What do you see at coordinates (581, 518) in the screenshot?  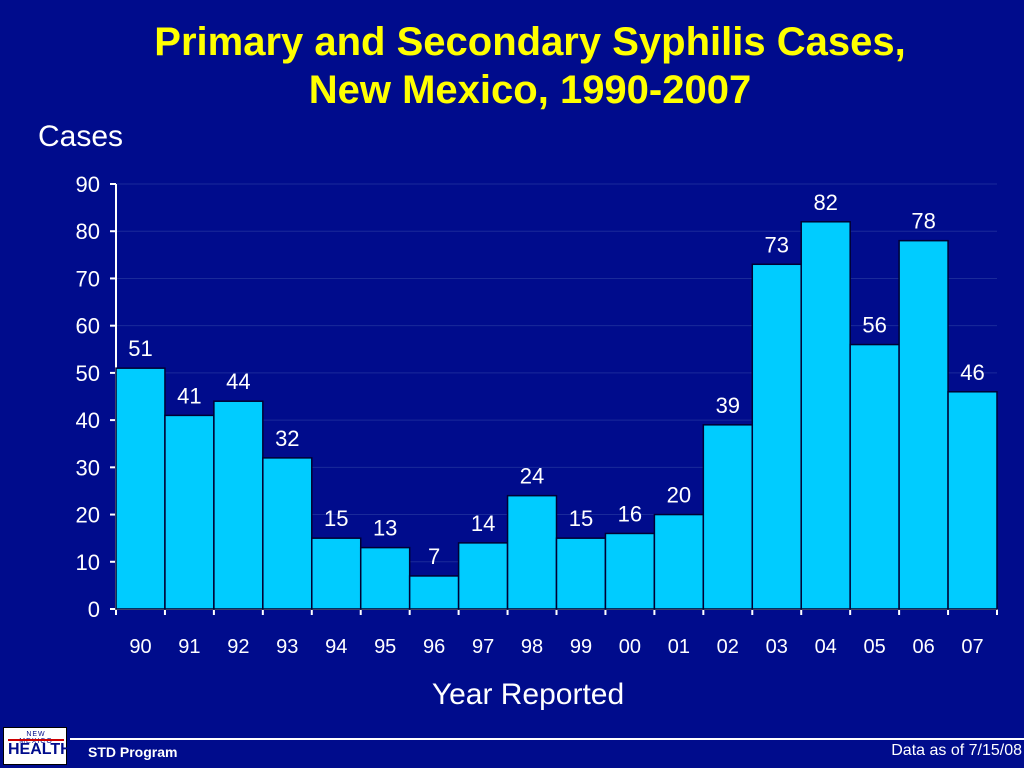 I see `data-label-99: 15` at bounding box center [581, 518].